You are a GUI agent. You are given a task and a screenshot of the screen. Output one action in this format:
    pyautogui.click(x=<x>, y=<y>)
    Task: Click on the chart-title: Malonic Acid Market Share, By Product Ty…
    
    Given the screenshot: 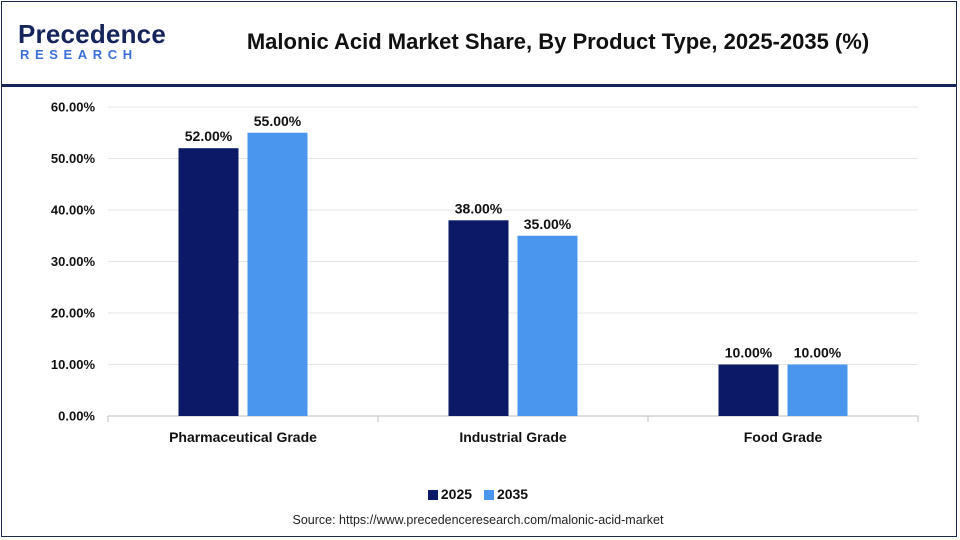 What is the action you would take?
    pyautogui.click(x=558, y=41)
    